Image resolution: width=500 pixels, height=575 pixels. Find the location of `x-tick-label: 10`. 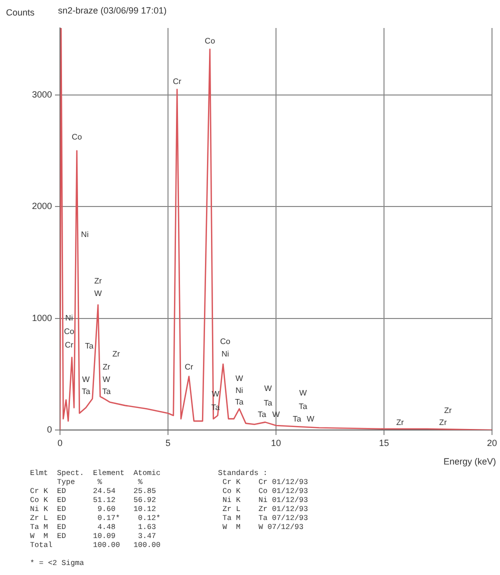

x-tick-label: 10 is located at coordinates (276, 443).